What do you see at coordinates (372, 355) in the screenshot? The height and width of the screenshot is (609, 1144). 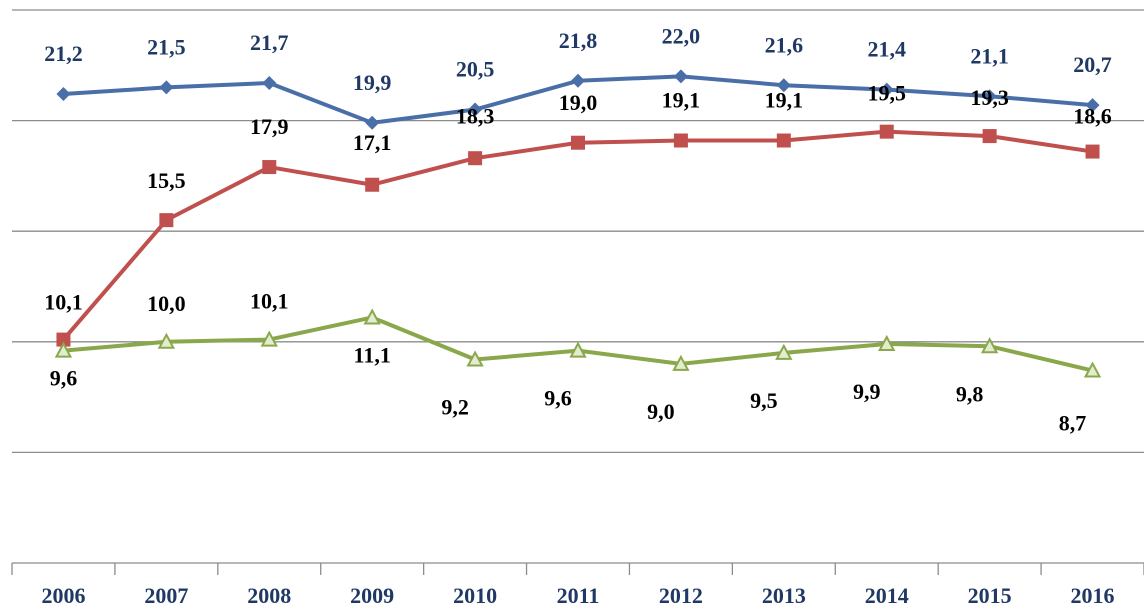 I see `data-label: 11,1` at bounding box center [372, 355].